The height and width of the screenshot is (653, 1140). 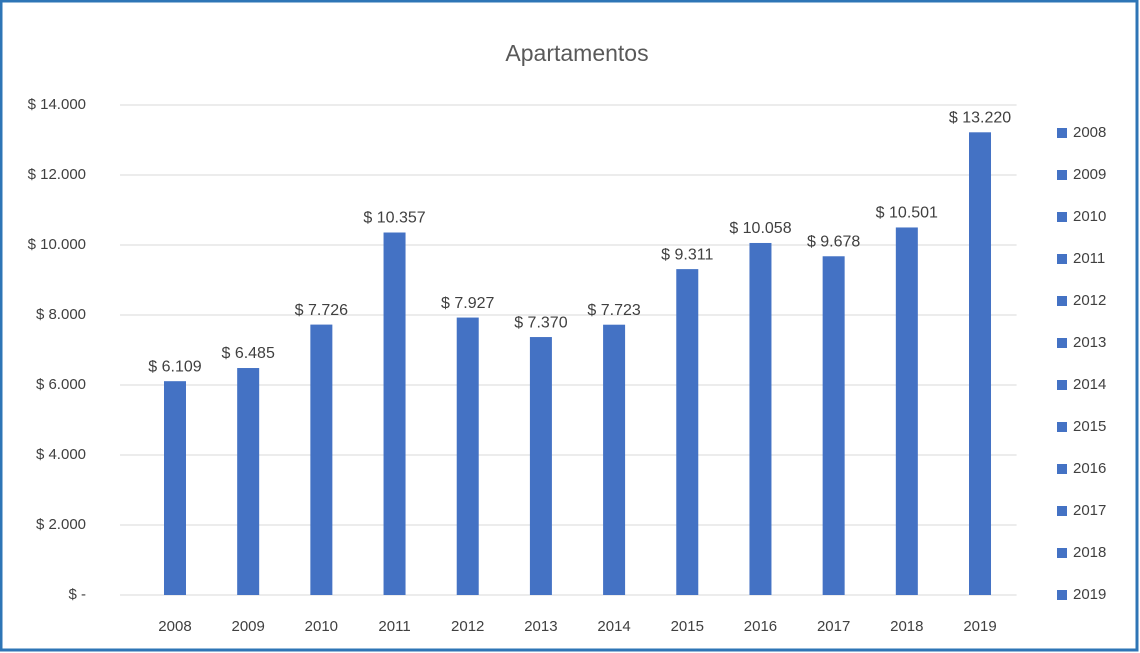 What do you see at coordinates (247, 353) in the screenshot?
I see `value-label: $ 6.485` at bounding box center [247, 353].